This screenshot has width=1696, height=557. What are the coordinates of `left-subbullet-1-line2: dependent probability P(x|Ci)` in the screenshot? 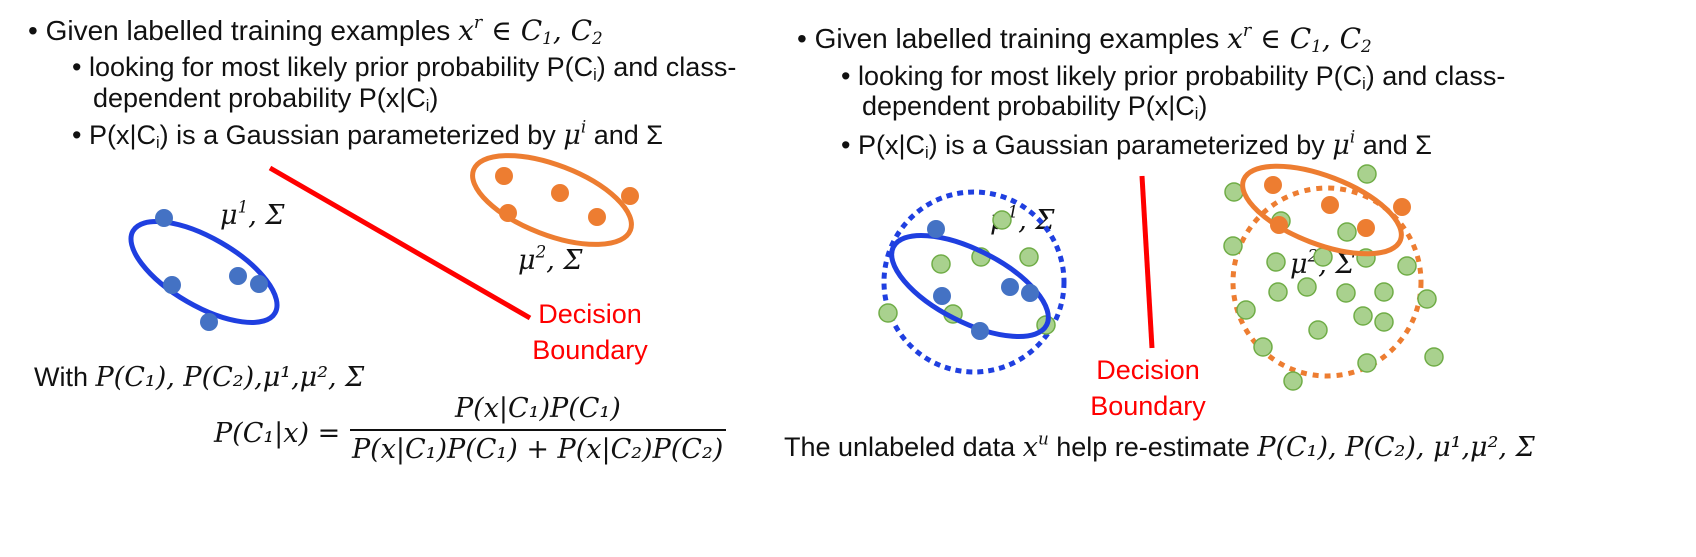 It's located at (266, 99).